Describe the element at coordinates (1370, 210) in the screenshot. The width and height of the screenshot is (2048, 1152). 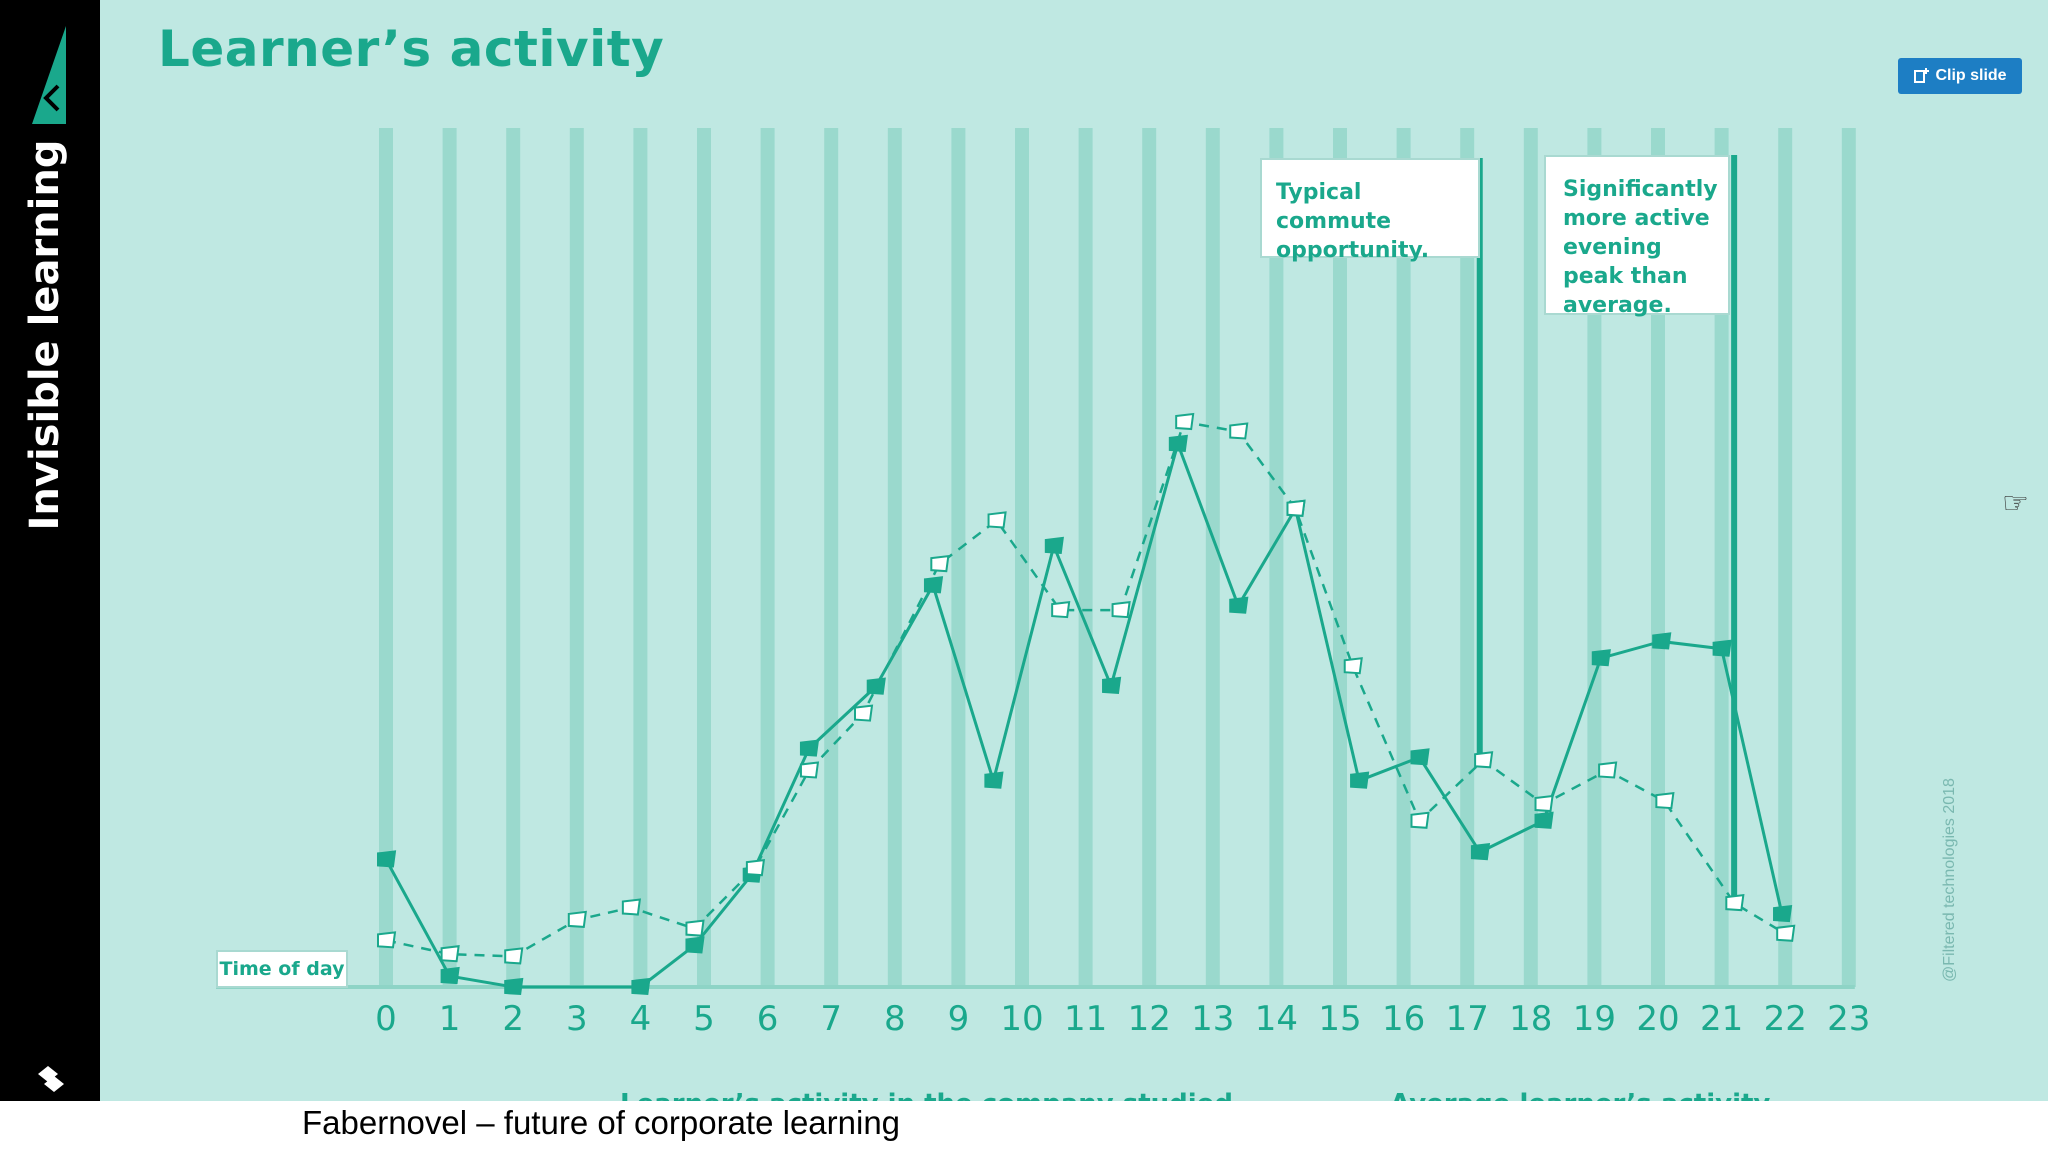
I see `callout-commute: Typical commute opportunity.` at that location.